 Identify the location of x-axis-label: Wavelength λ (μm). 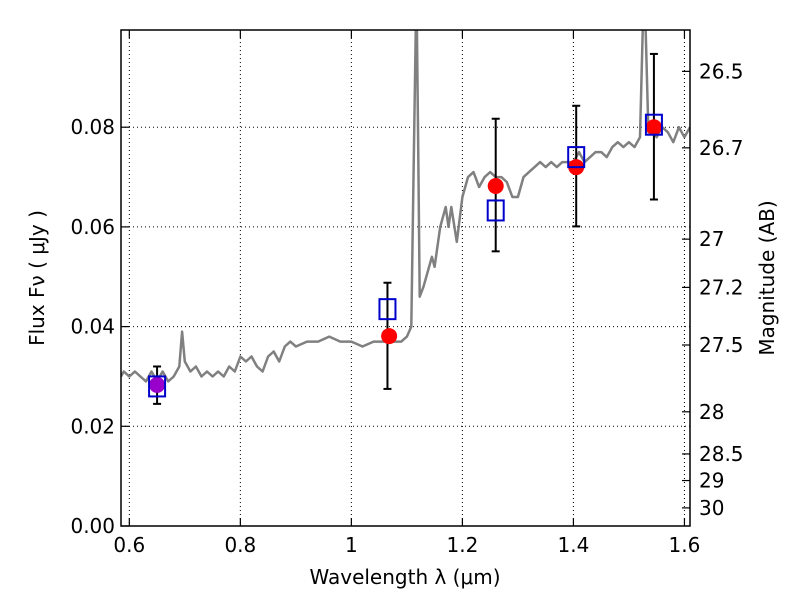
(404, 577).